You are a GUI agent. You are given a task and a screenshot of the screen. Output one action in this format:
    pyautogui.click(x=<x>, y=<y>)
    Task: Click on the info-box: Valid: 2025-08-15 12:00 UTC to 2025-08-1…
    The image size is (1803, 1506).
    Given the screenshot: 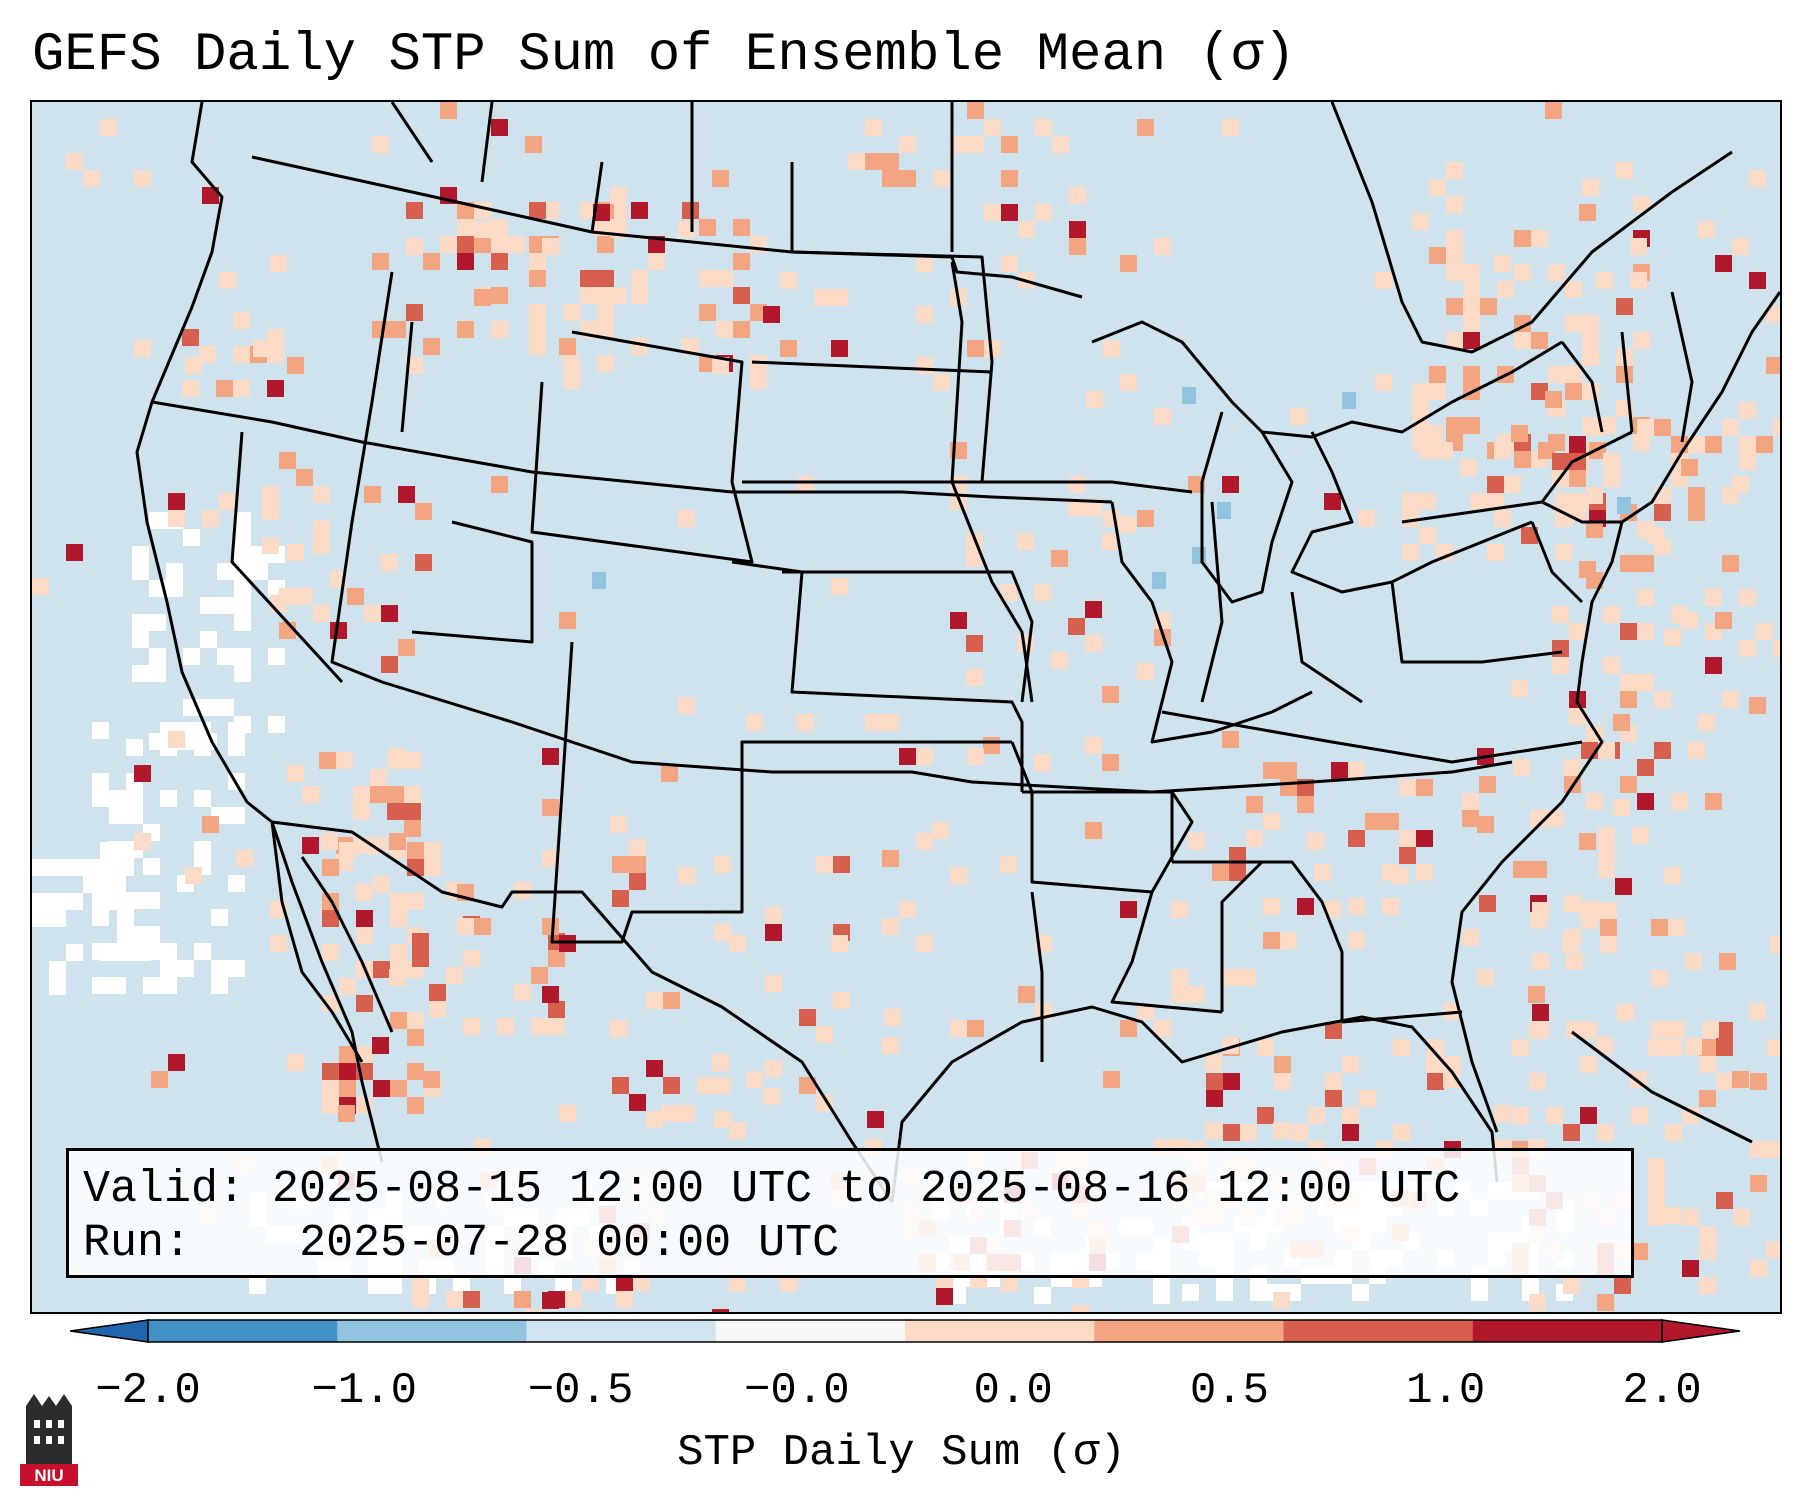 What is the action you would take?
    pyautogui.click(x=850, y=1213)
    